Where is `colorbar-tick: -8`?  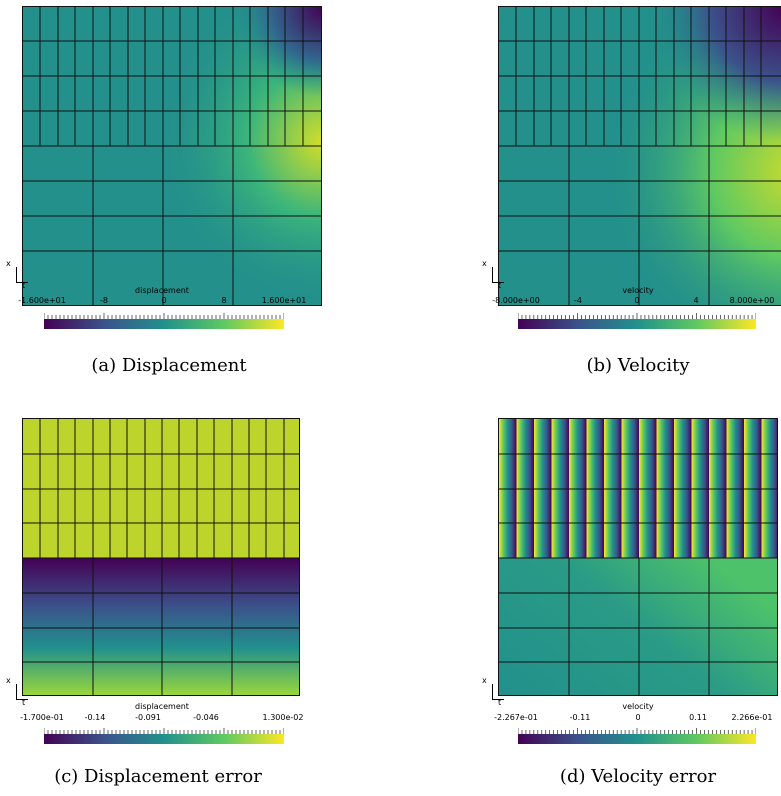
colorbar-tick: -8 is located at coordinates (104, 300).